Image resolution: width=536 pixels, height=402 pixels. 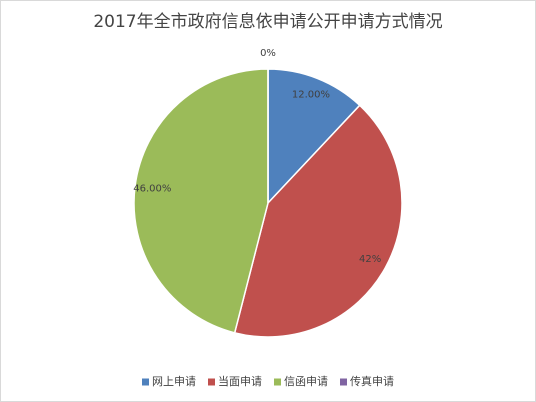 What do you see at coordinates (306, 381) in the screenshot?
I see `legend-label: 信函申请` at bounding box center [306, 381].